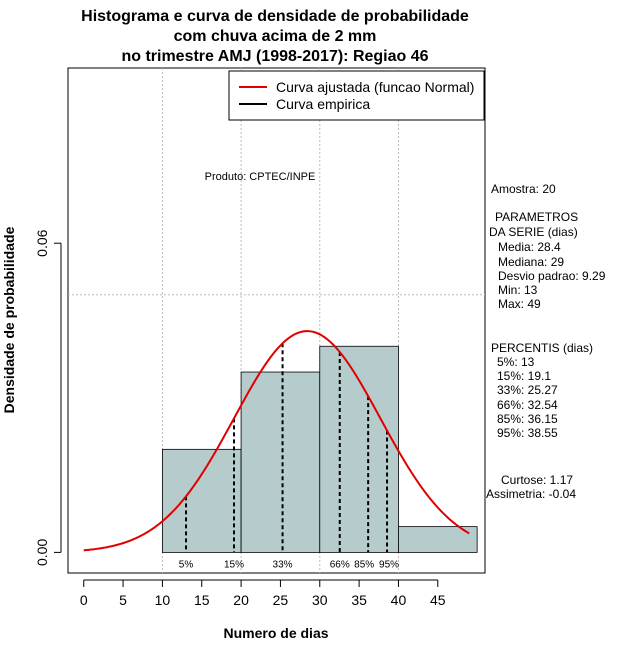 This screenshot has width=640, height=660. What do you see at coordinates (84, 600) in the screenshot?
I see `x-tick-label: 0` at bounding box center [84, 600].